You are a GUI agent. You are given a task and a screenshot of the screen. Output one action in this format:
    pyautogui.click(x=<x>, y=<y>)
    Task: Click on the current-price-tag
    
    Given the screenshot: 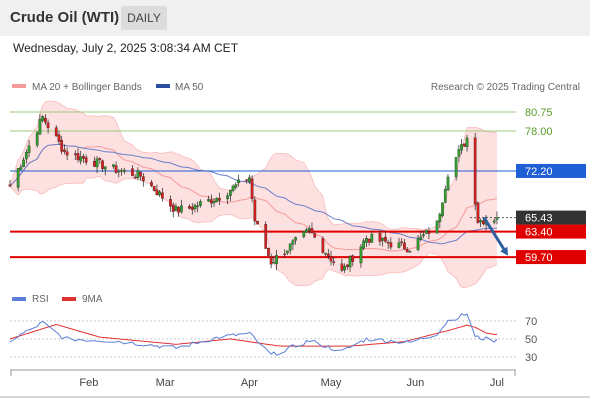 What is the action you would take?
    pyautogui.click(x=551, y=217)
    